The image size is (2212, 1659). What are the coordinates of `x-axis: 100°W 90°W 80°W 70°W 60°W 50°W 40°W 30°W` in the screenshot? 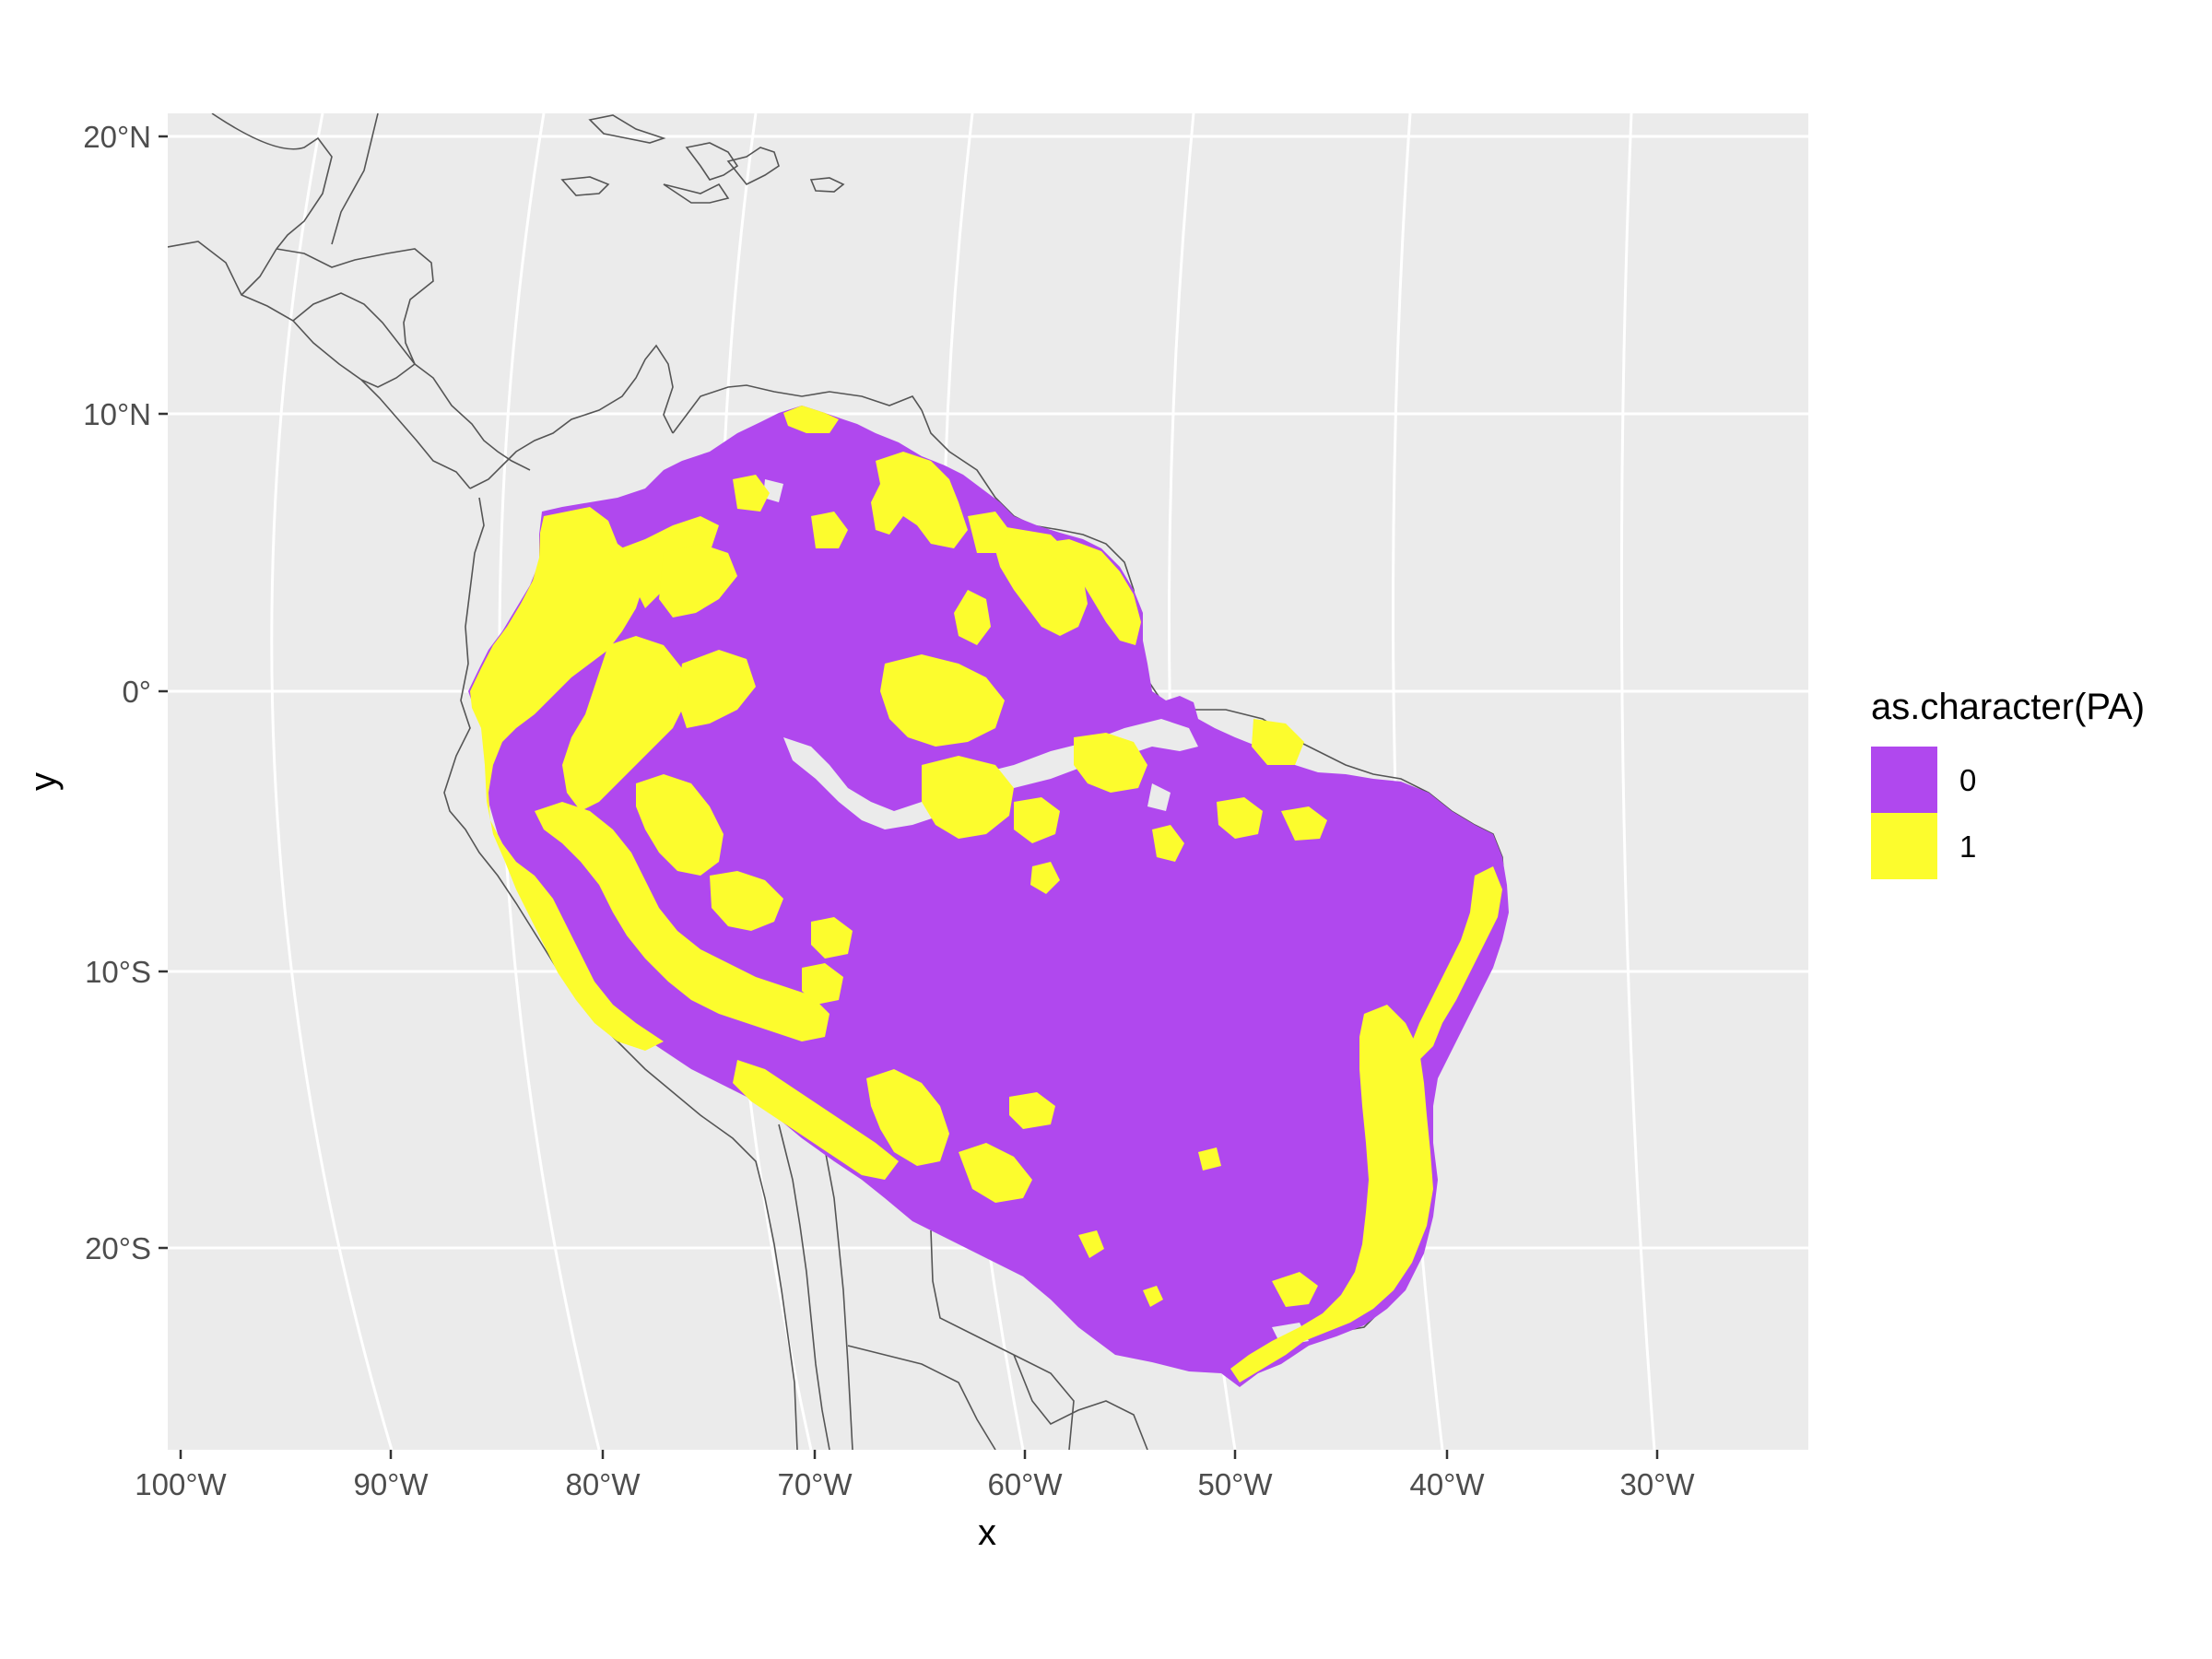 It's located at (915, 1475).